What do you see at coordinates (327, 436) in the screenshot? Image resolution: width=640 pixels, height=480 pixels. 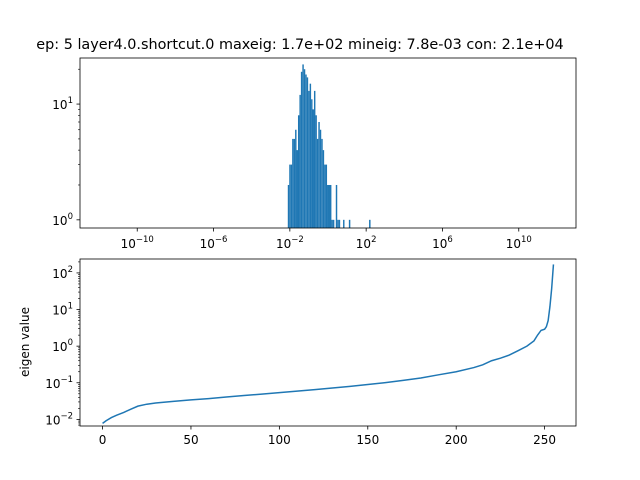 I see `eigenvalue-x-ticks: 0 50 100 150 200 250` at bounding box center [327, 436].